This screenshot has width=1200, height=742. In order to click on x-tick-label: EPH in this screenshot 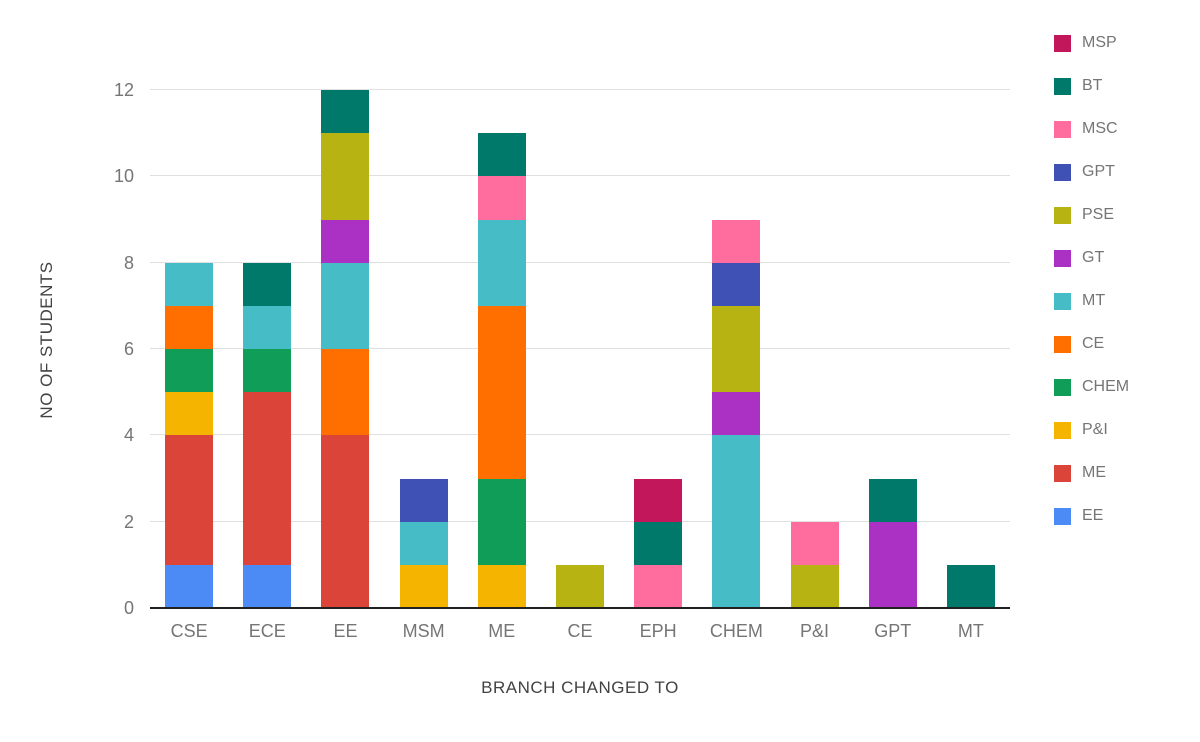, I will do `click(658, 631)`.